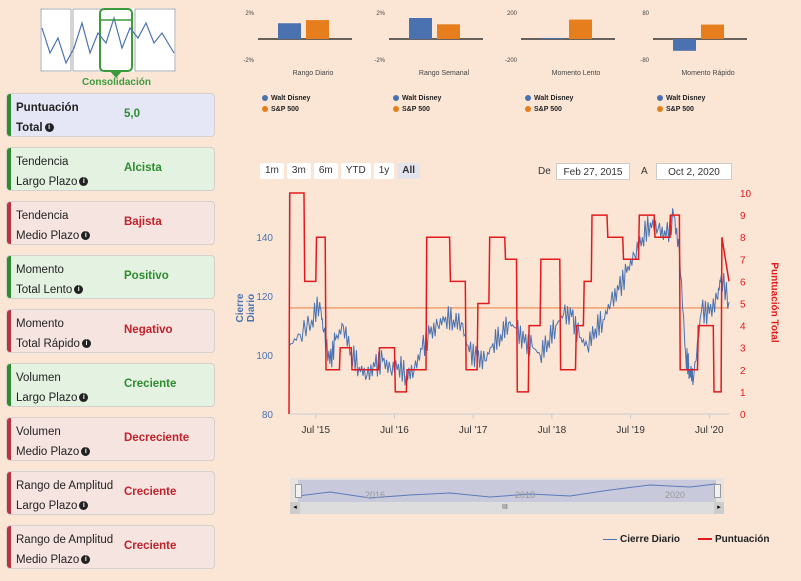  What do you see at coordinates (645, 14) in the screenshot?
I see `mini-ymax: 80` at bounding box center [645, 14].